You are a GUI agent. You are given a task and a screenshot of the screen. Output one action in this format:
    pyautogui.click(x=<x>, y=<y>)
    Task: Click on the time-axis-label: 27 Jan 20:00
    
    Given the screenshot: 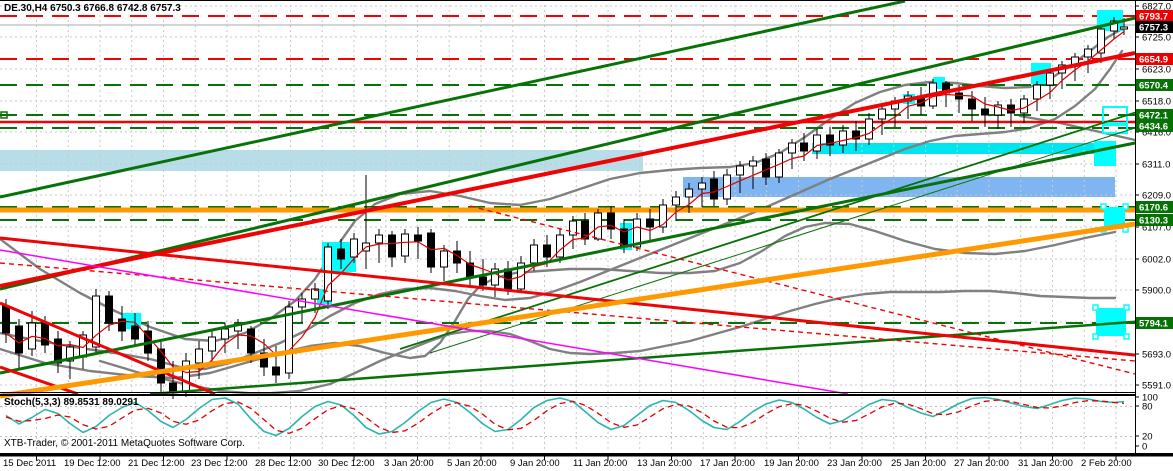 What is the action you would take?
    pyautogui.click(x=981, y=463)
    